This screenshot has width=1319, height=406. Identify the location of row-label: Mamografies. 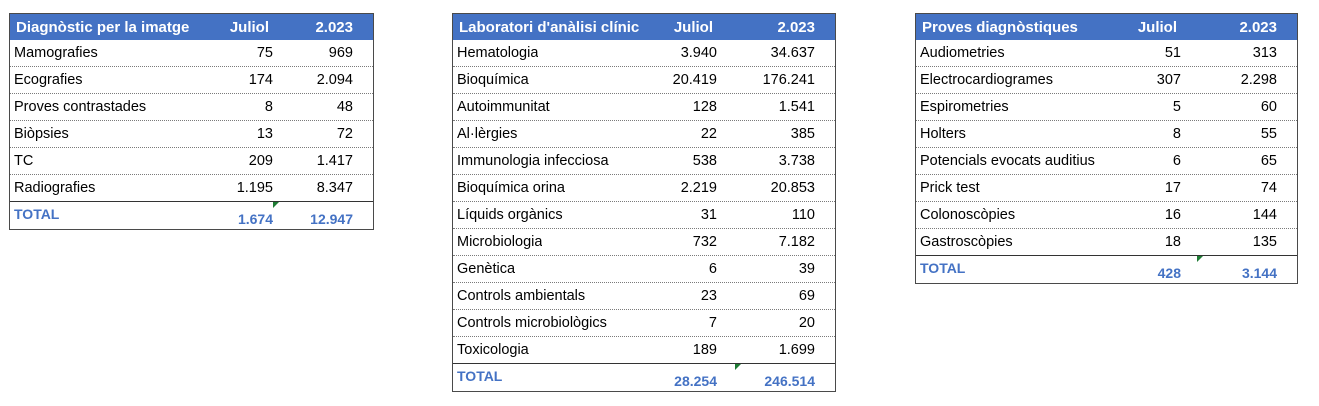
(56, 53).